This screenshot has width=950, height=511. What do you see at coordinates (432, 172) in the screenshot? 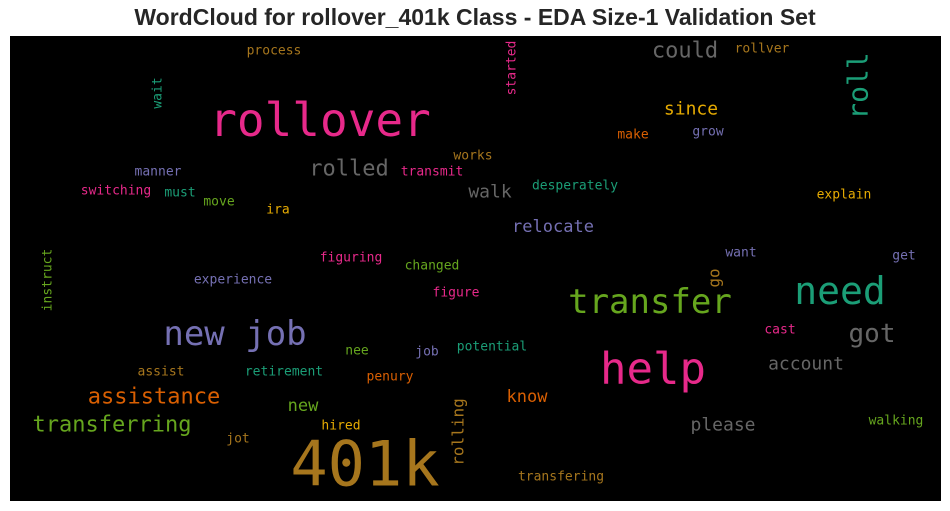
I see `word-transmit: transmit` at bounding box center [432, 172].